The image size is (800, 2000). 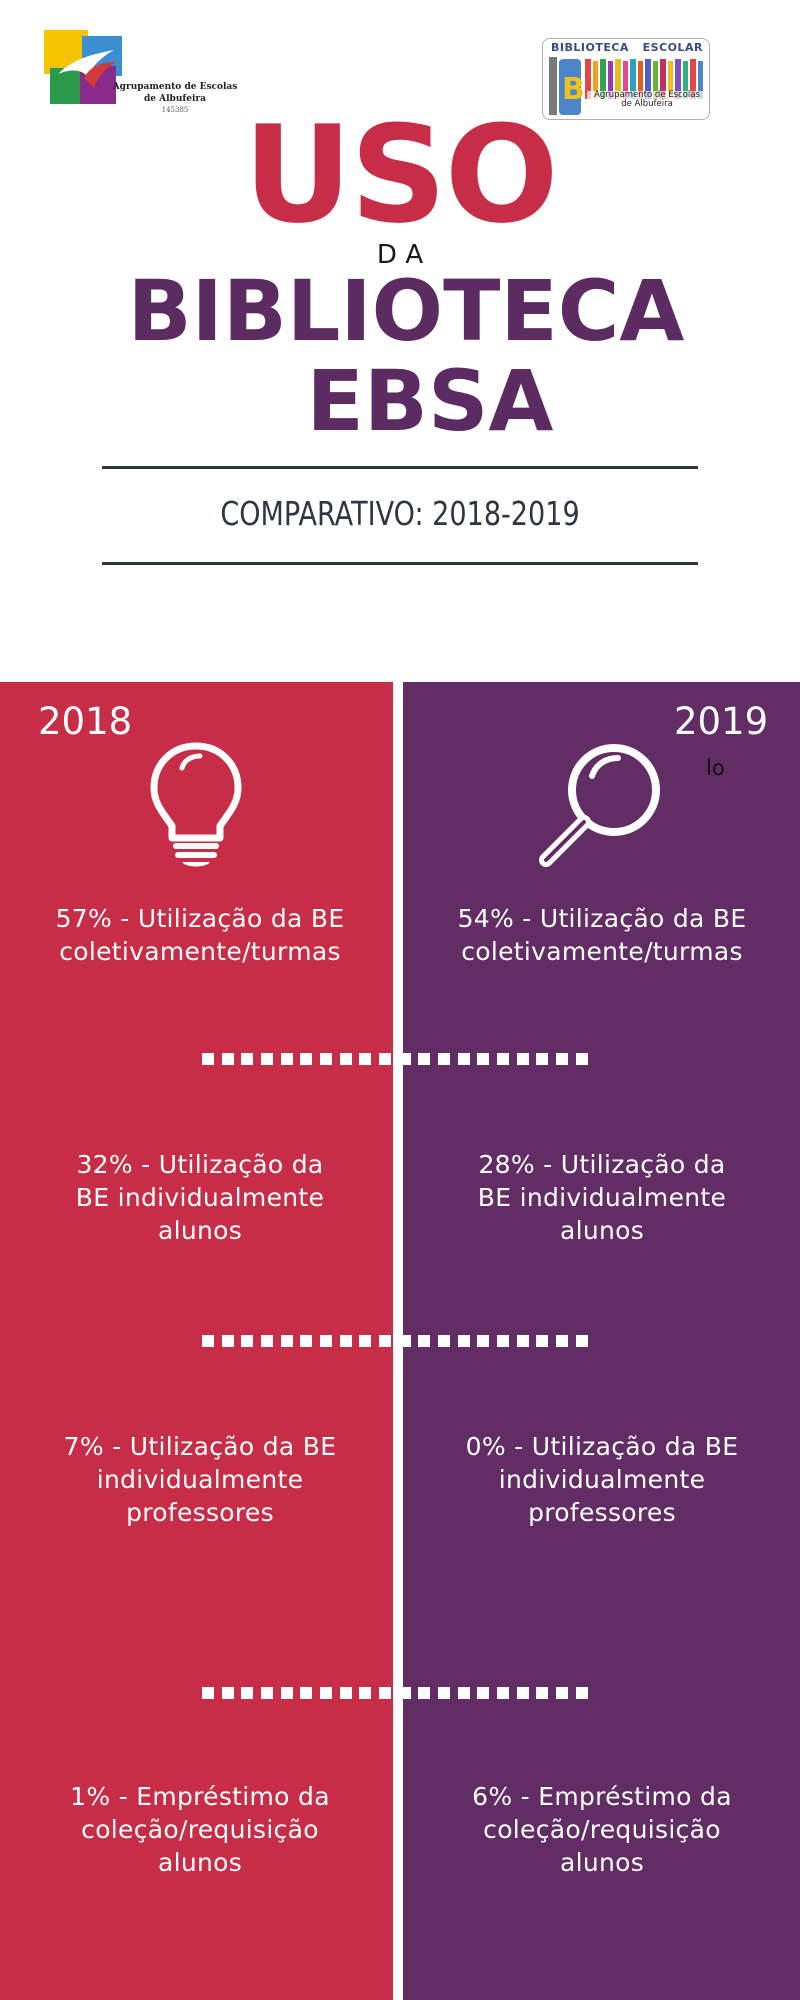 What do you see at coordinates (626, 86) in the screenshot?
I see `books-icon: B` at bounding box center [626, 86].